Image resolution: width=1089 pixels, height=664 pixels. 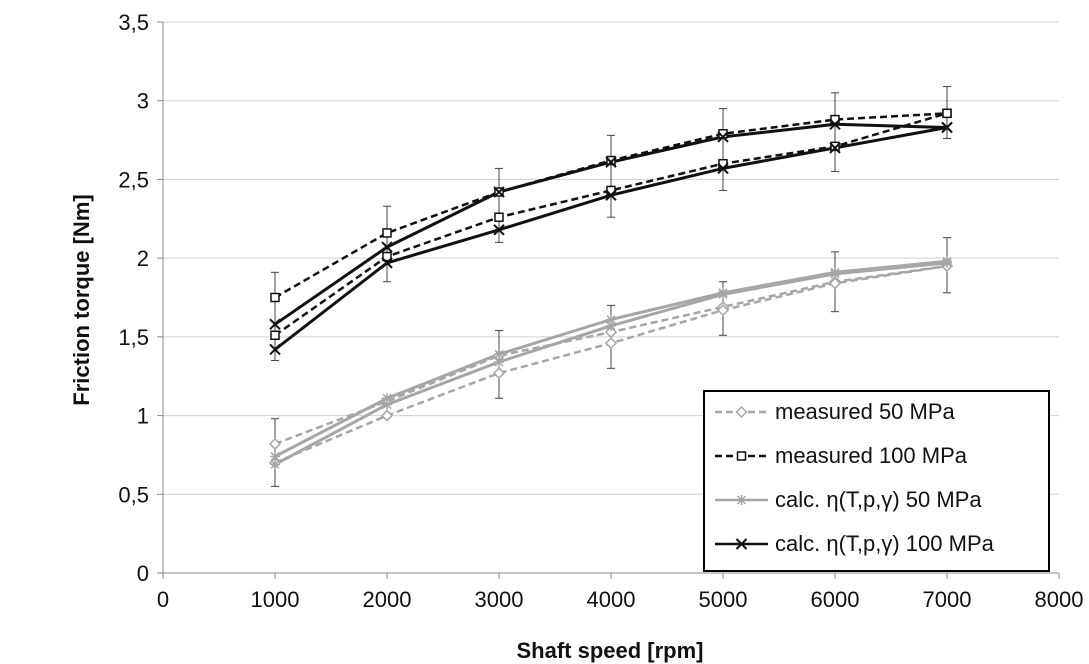 I want to click on x-tick-label: 3000, so click(x=499, y=599).